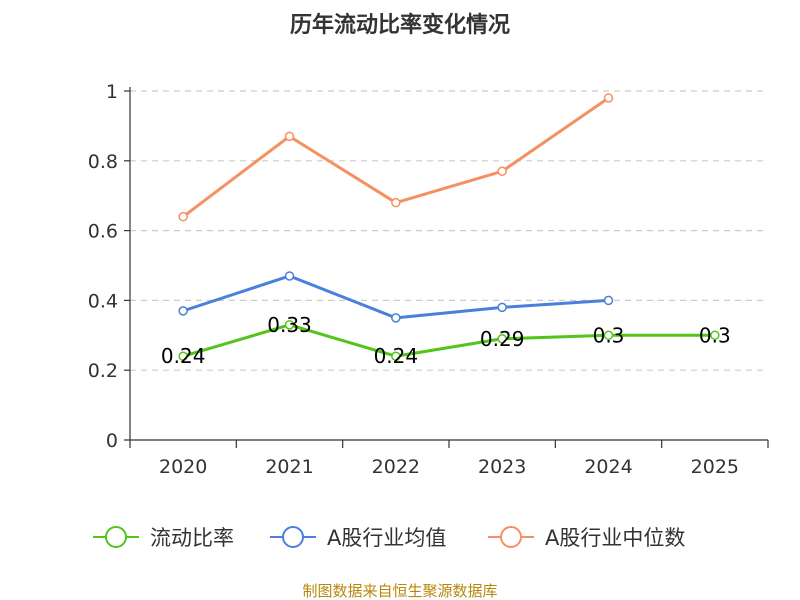 The height and width of the screenshot is (600, 800). I want to click on y-tick-label: 0, so click(112, 441).